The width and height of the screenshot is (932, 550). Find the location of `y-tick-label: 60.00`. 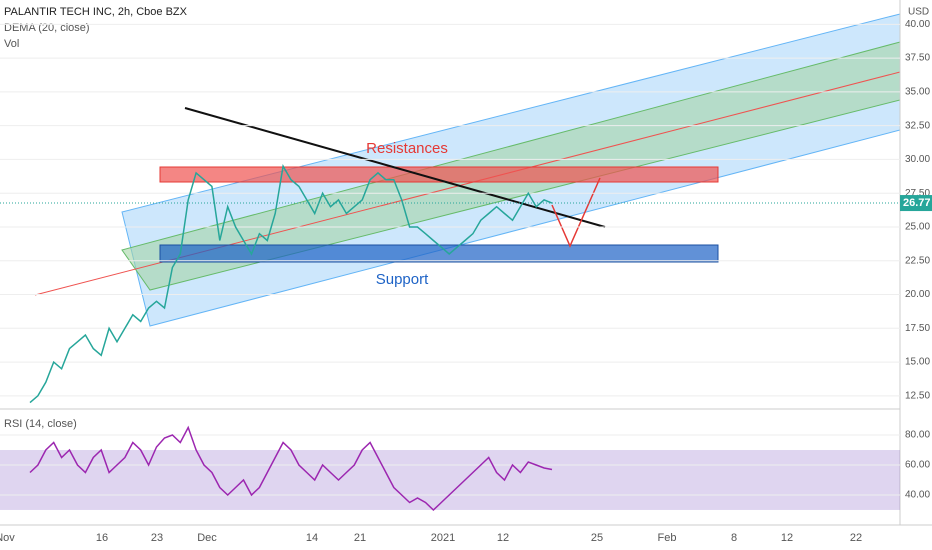

y-tick-label: 60.00 is located at coordinates (917, 465).